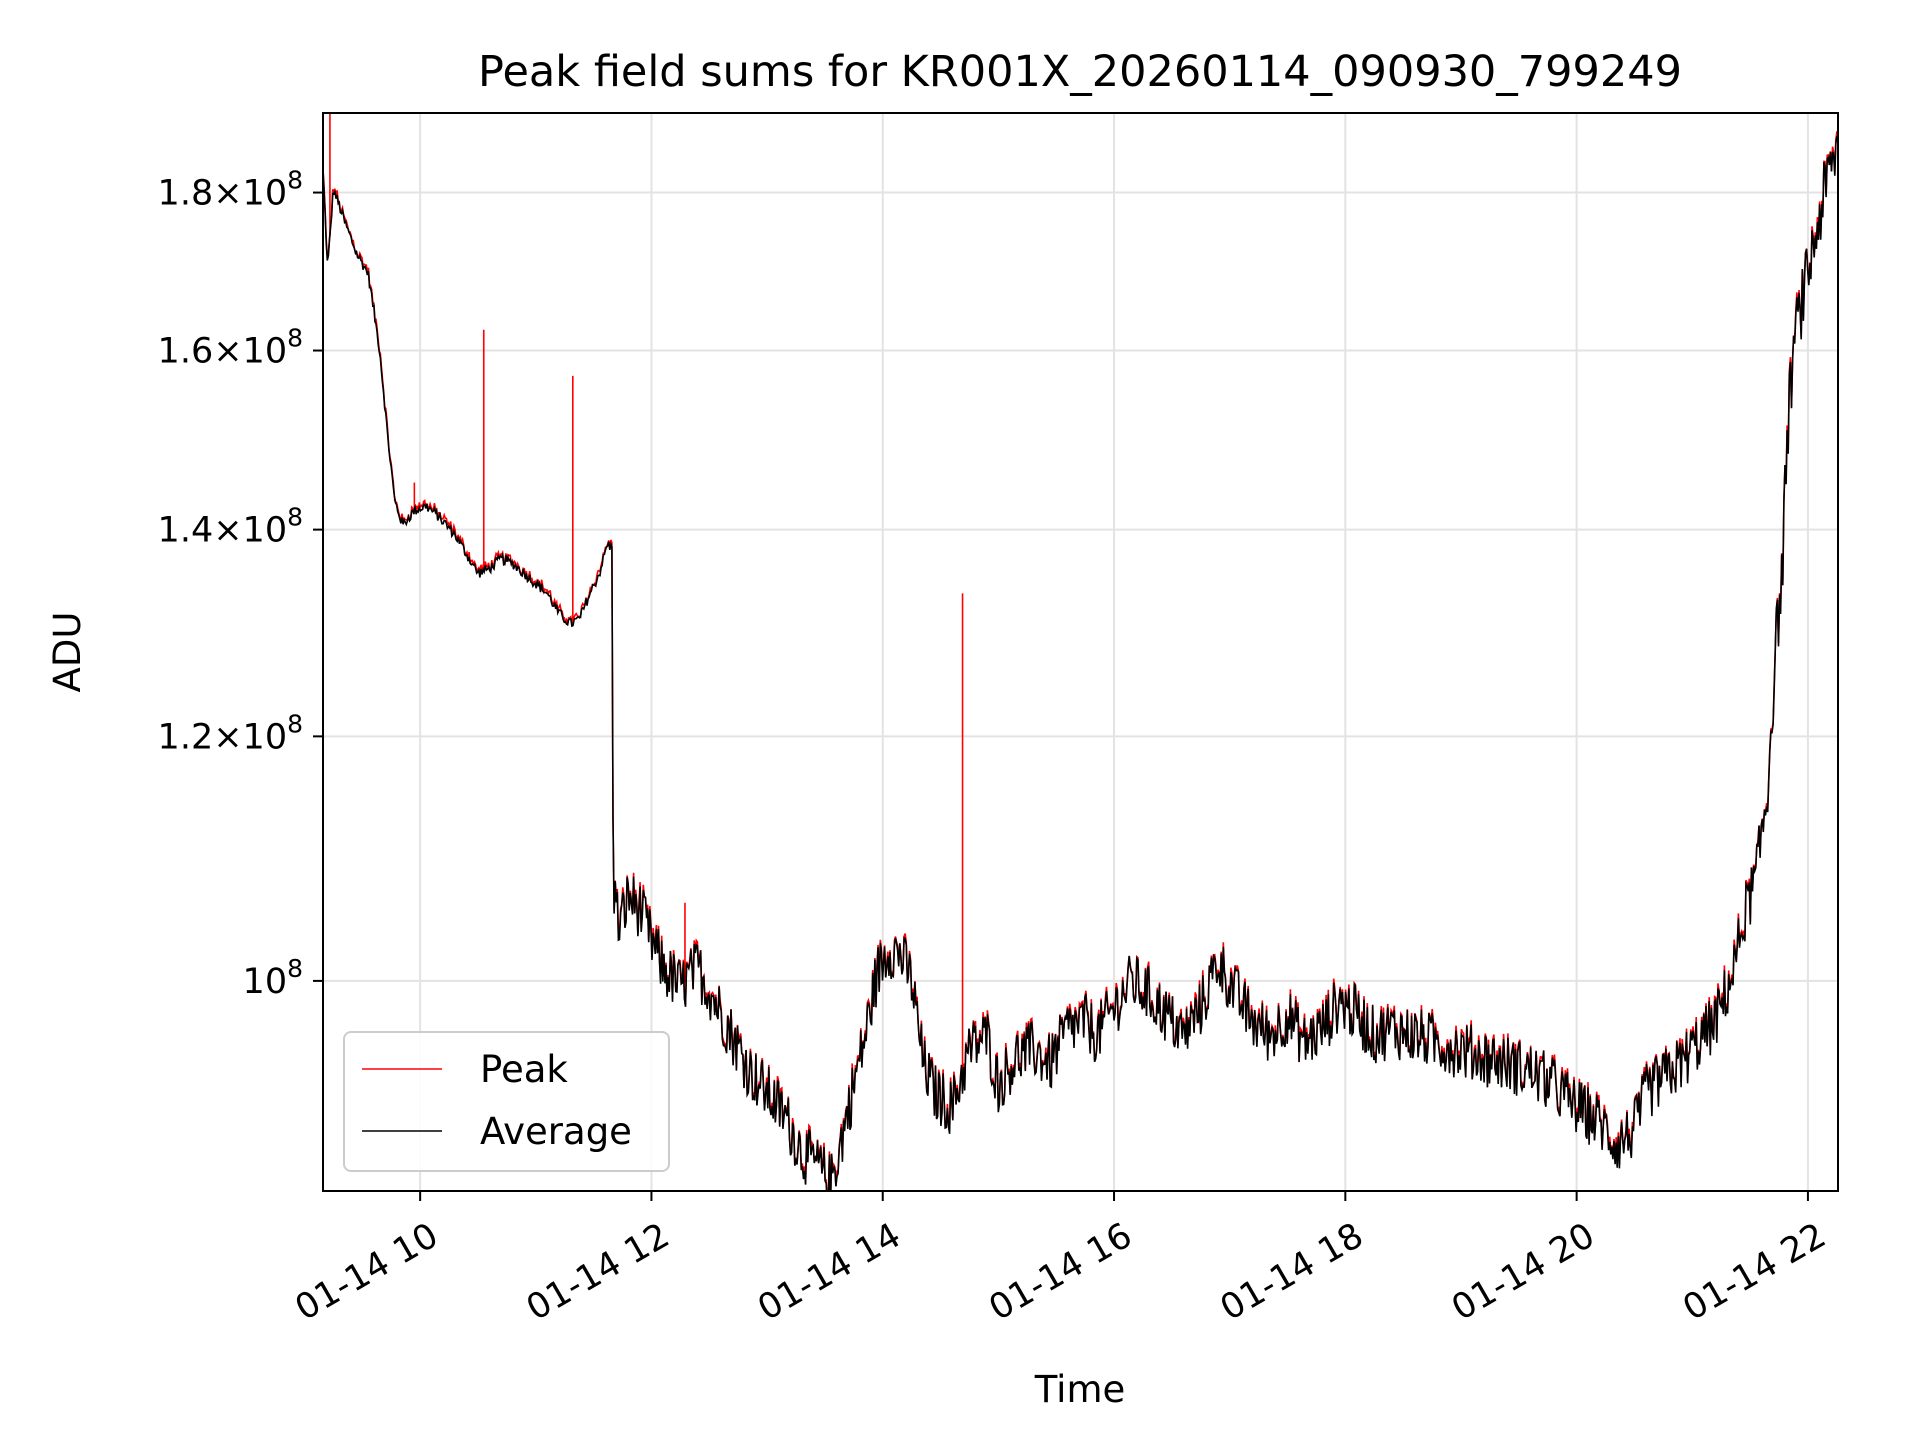 The width and height of the screenshot is (1920, 1440). I want to click on legend-average-label: Average, so click(556, 1131).